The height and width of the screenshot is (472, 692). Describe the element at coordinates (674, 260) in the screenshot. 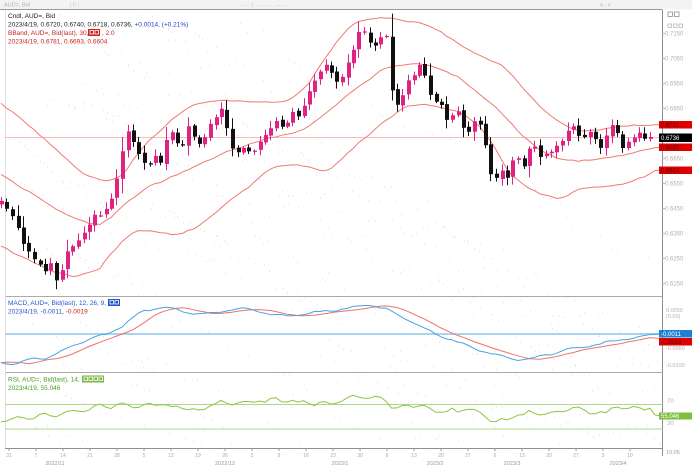

I see `svg-text: 0.6250` at that location.